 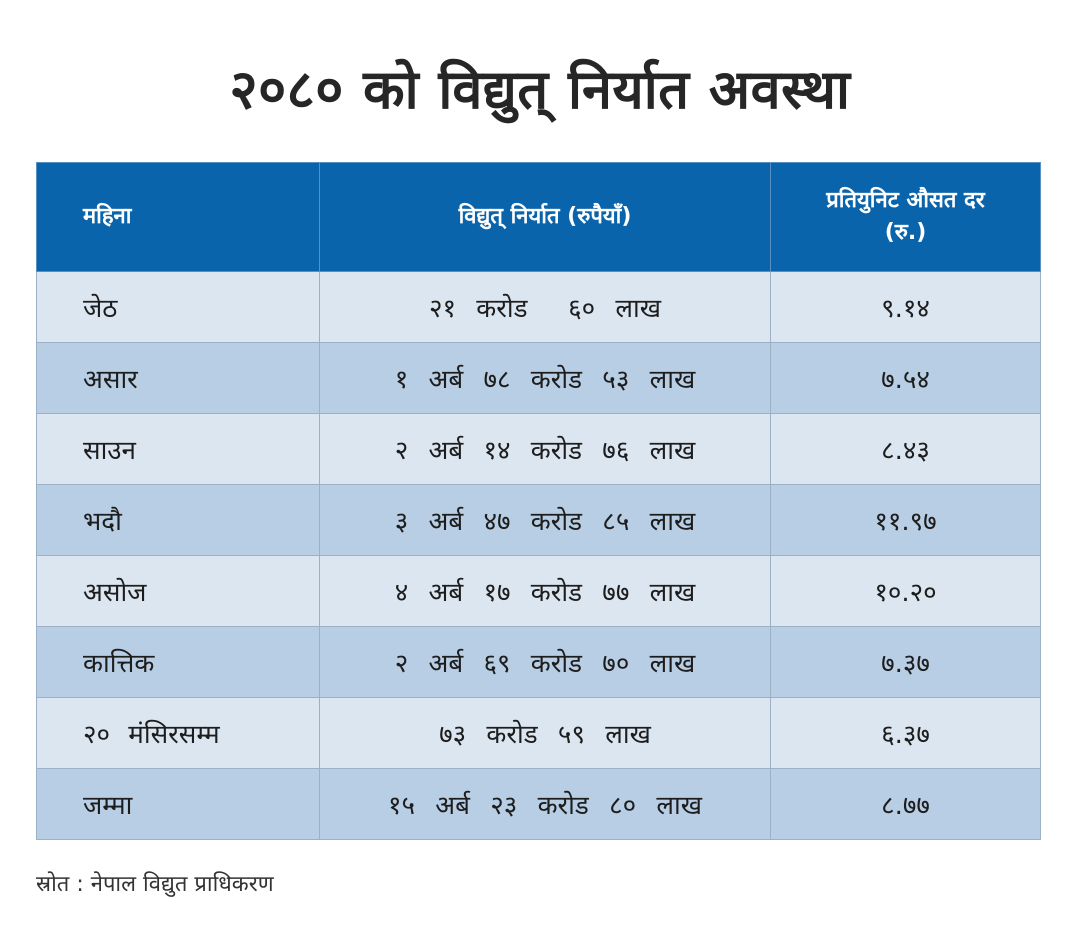 What do you see at coordinates (178, 591) in the screenshot?
I see `cell-month: असोज` at bounding box center [178, 591].